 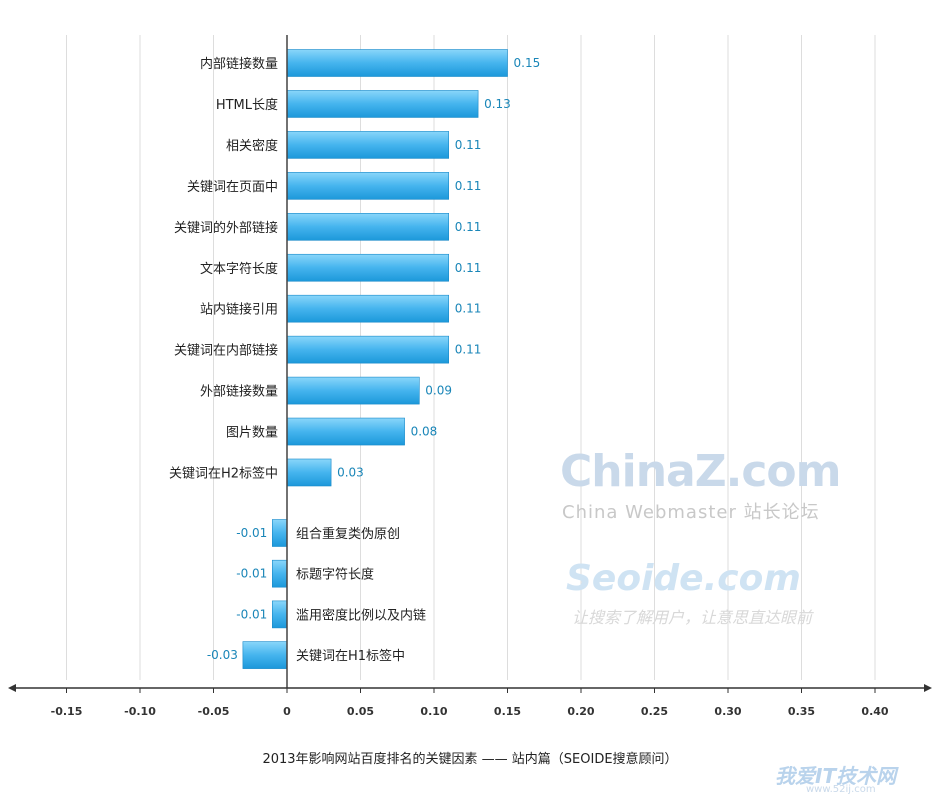 What do you see at coordinates (140, 711) in the screenshot?
I see `x-tick-label: -0.10` at bounding box center [140, 711].